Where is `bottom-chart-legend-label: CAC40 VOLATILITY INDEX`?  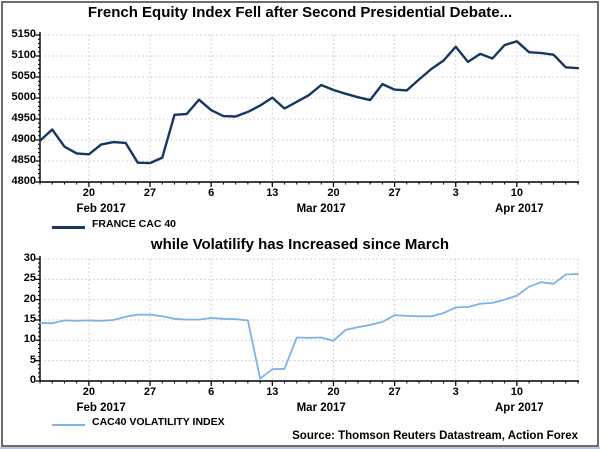 bottom-chart-legend-label: CAC40 VOLATILITY INDEX is located at coordinates (158, 422).